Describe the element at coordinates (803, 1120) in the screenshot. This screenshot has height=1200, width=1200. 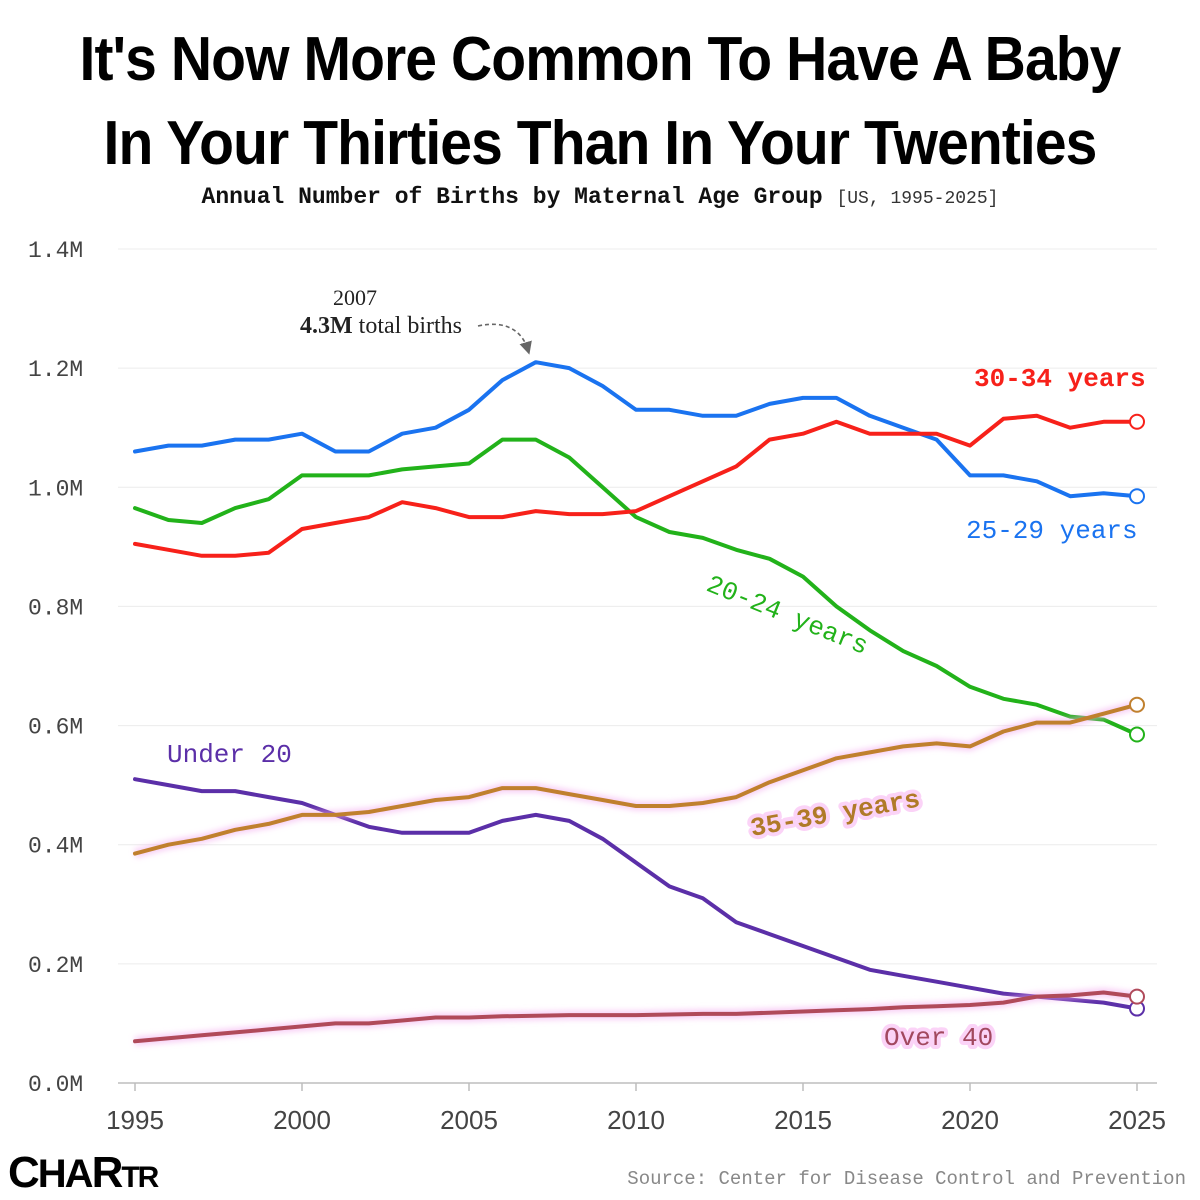
I see `x-tick-label: 2015` at that location.